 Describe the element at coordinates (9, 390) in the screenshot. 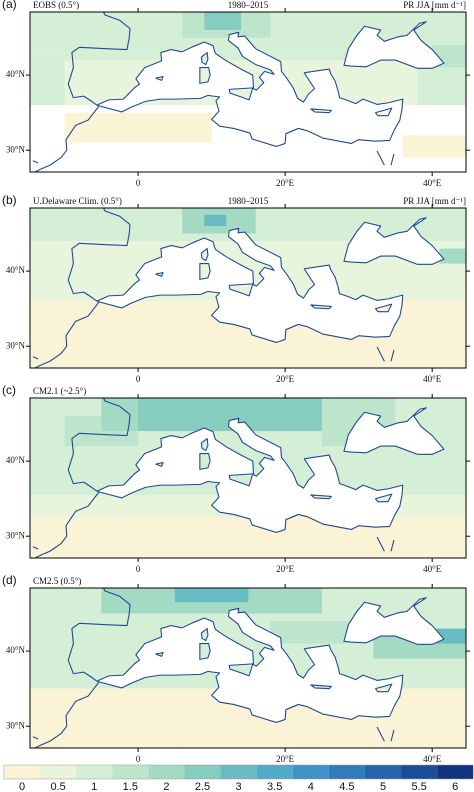

I see `panel-tag: (c)` at that location.